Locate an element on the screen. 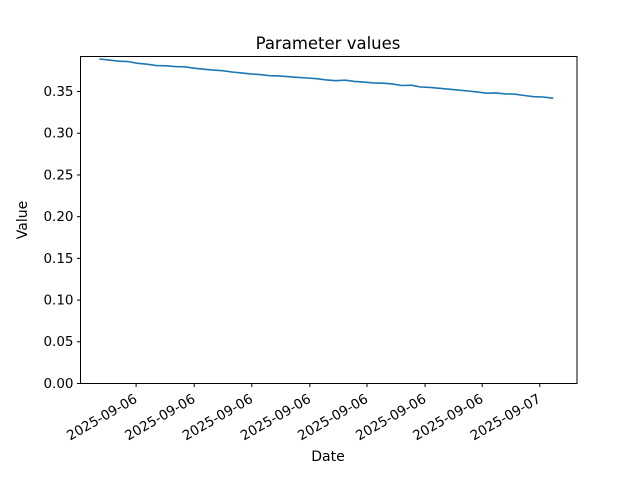 Image resolution: width=640 pixels, height=480 pixels. y-tick-label: 0.00 is located at coordinates (58, 384).